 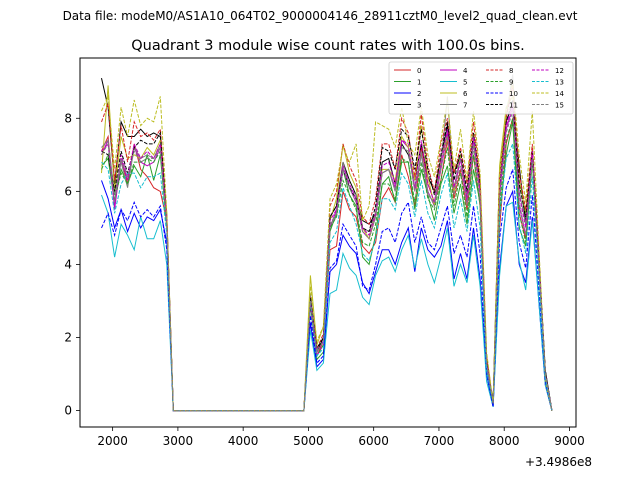 What do you see at coordinates (511, 83) in the screenshot?
I see `legend-label-9: 9` at bounding box center [511, 83].